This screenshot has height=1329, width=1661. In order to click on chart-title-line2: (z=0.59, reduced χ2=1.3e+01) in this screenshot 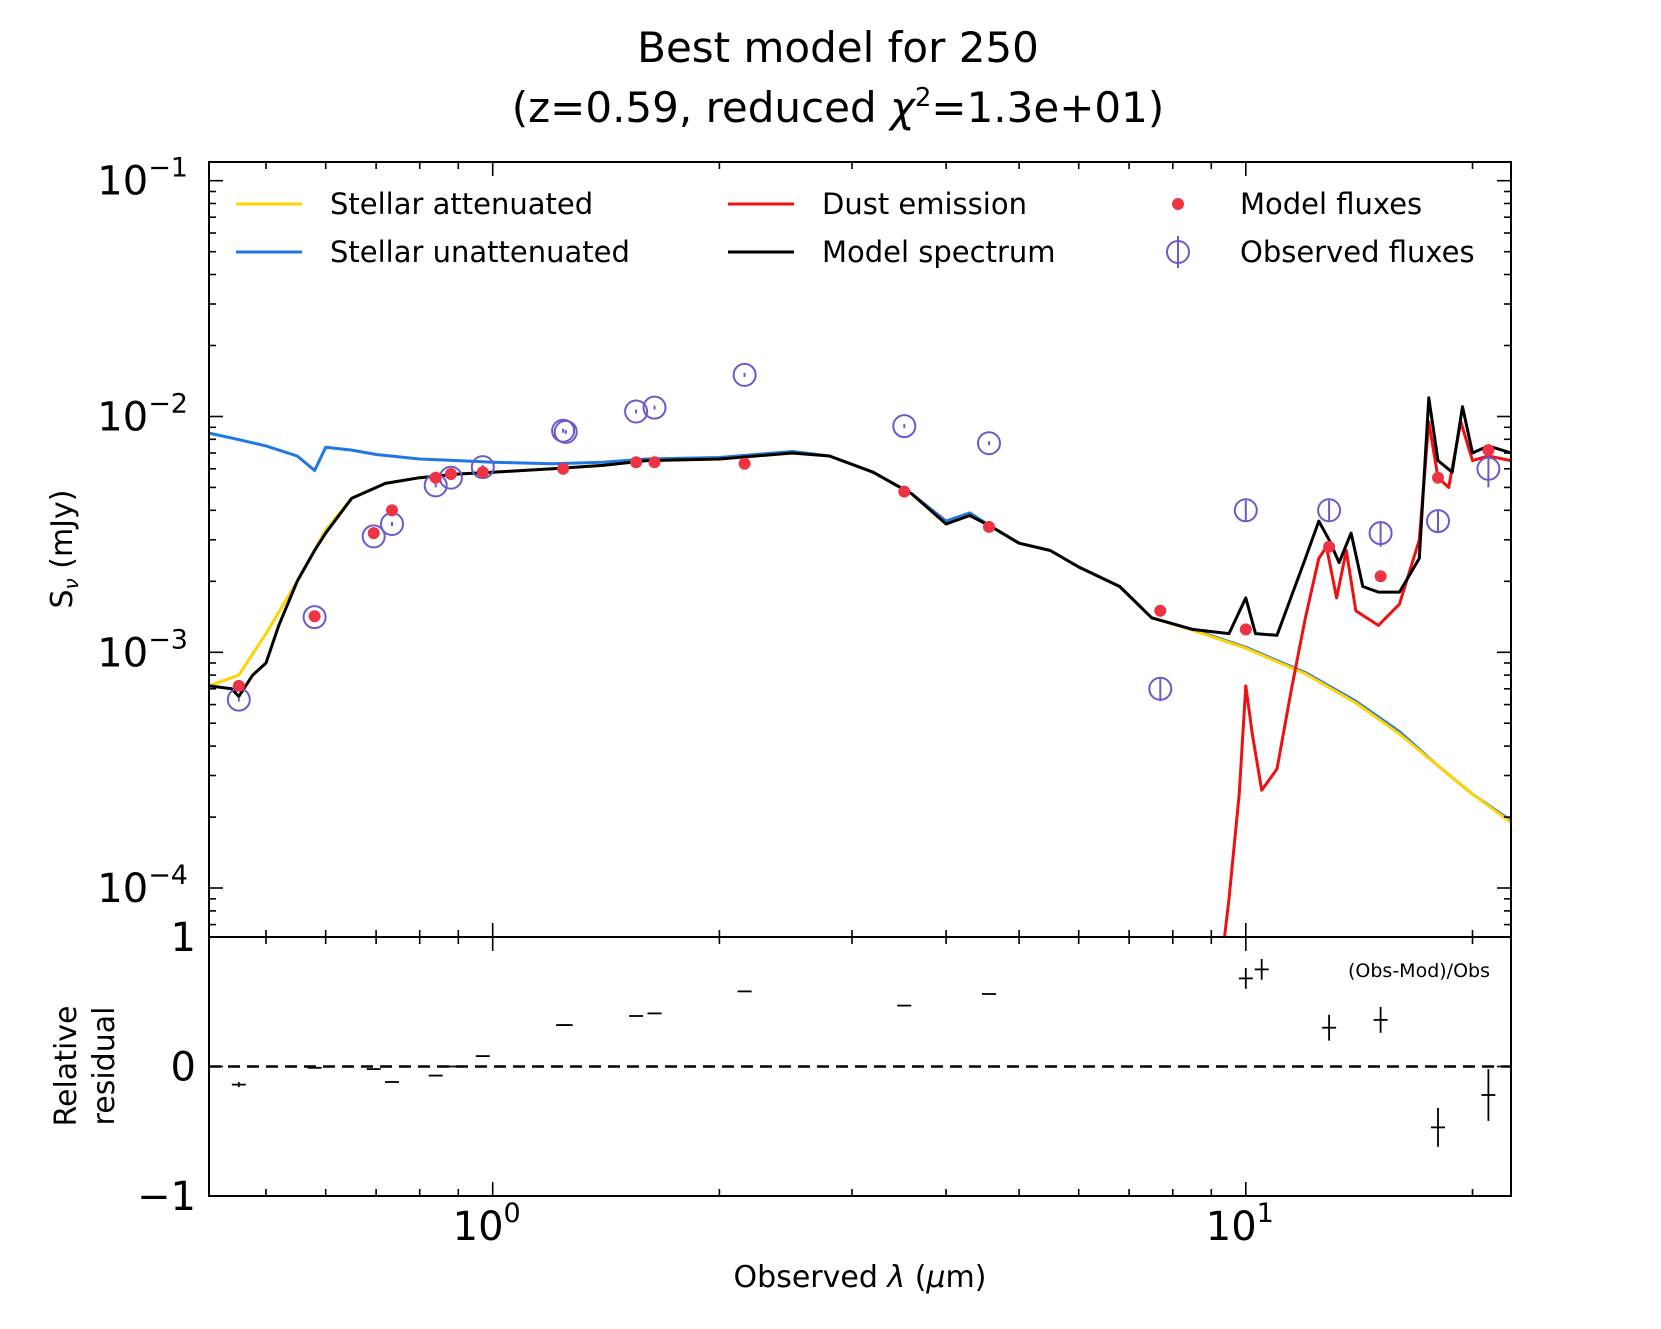, I will do `click(838, 107)`.